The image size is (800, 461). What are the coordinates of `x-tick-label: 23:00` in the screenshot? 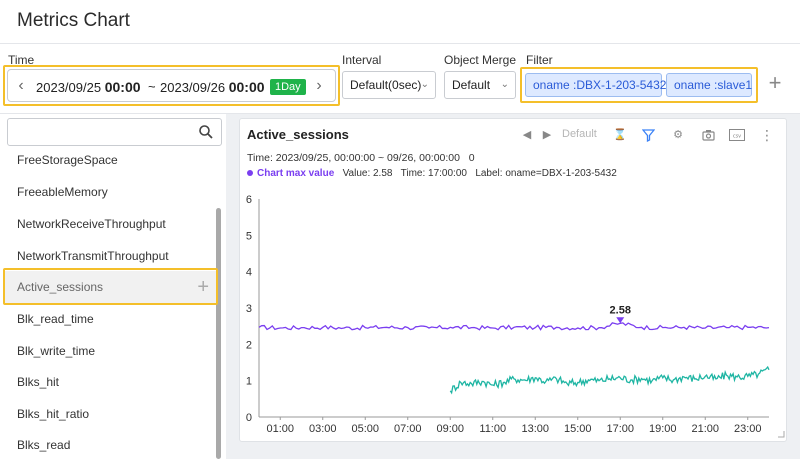 It's located at (748, 429).